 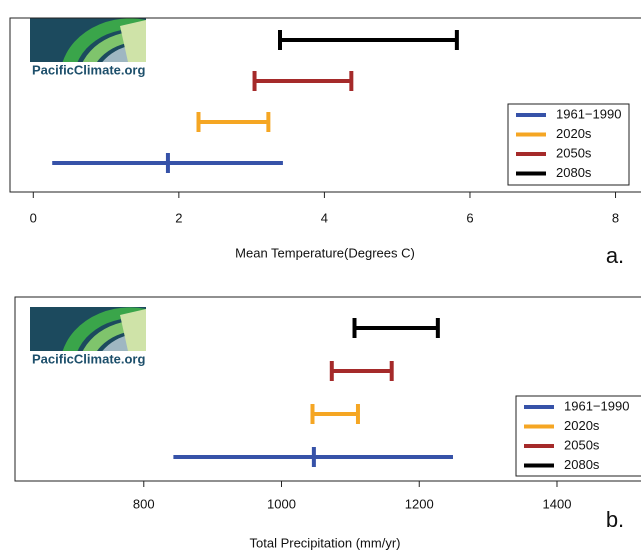 What do you see at coordinates (615, 519) in the screenshot?
I see `panel-label: b.` at bounding box center [615, 519].